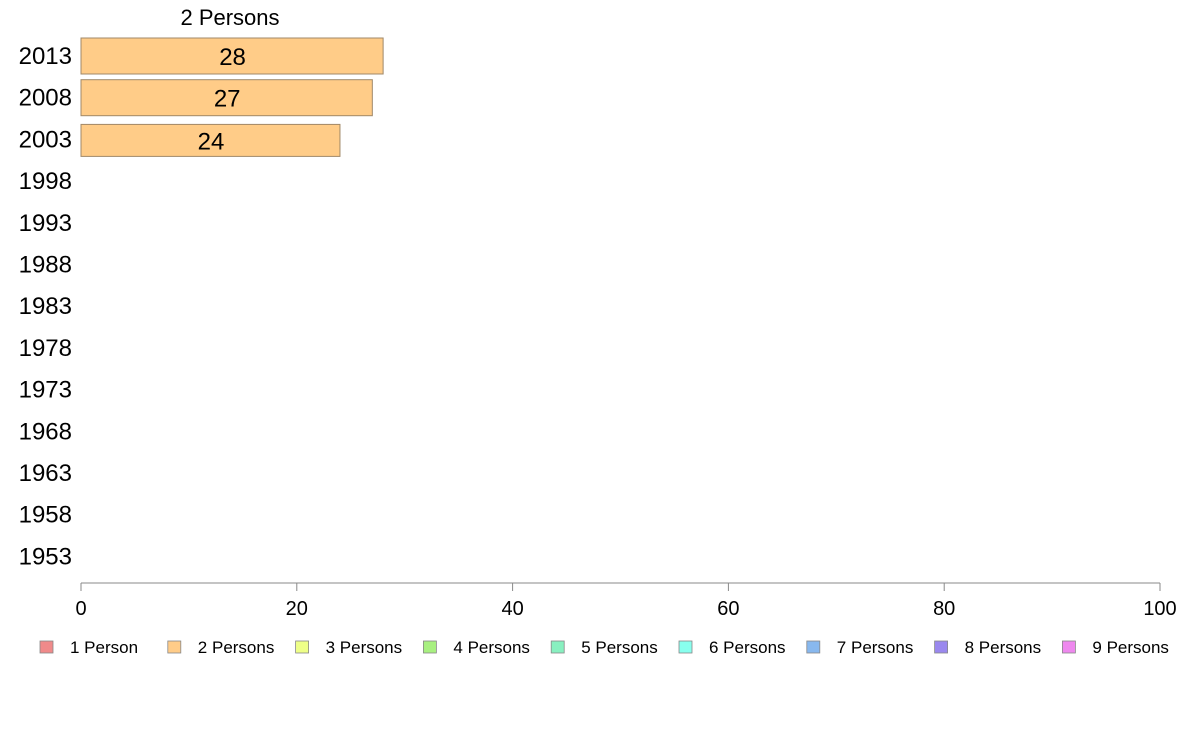 The height and width of the screenshot is (736, 1188). I want to click on bar-value-label: 24, so click(211, 141).